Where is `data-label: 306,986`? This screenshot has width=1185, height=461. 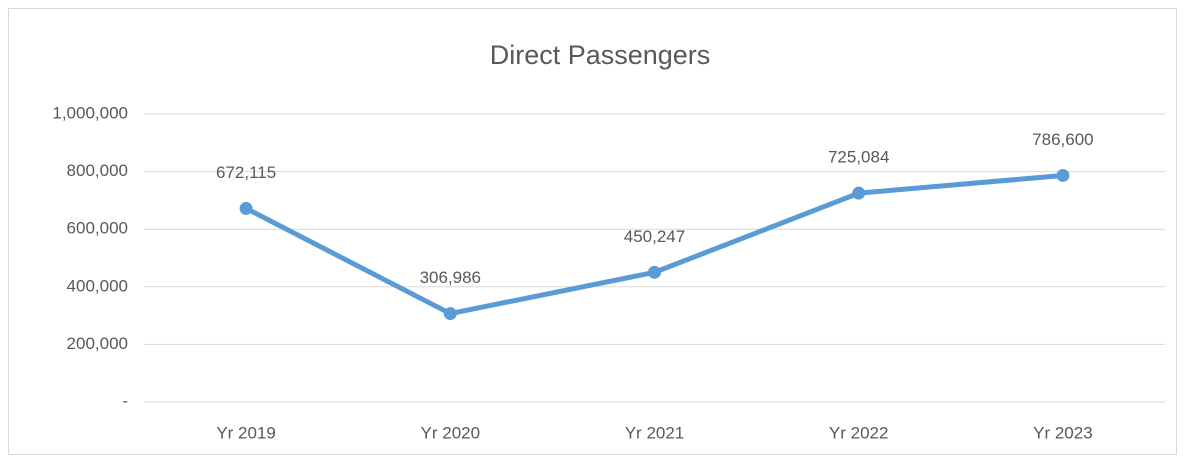
data-label: 306,986 is located at coordinates (450, 277).